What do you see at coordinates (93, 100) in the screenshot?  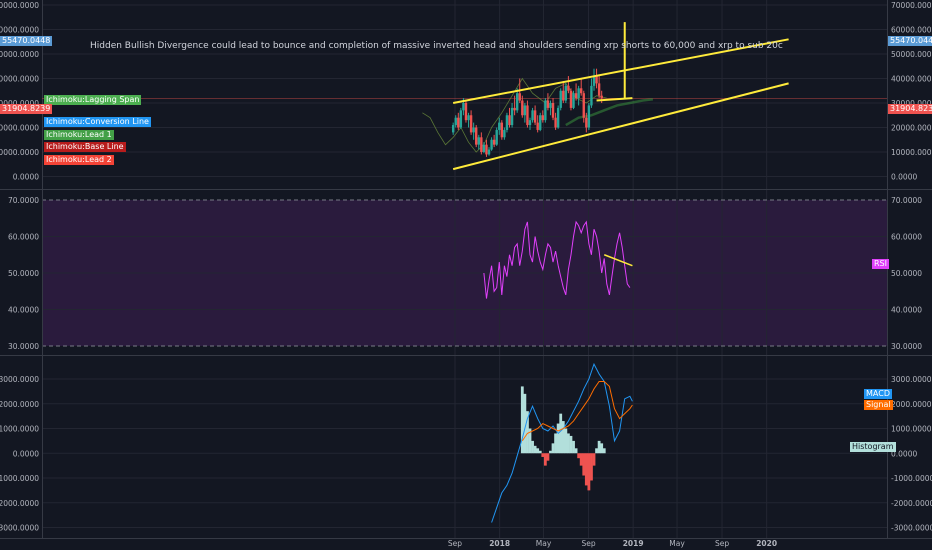 I see `legend-lagging-span: Ichimoku:Lagging Span` at bounding box center [93, 100].